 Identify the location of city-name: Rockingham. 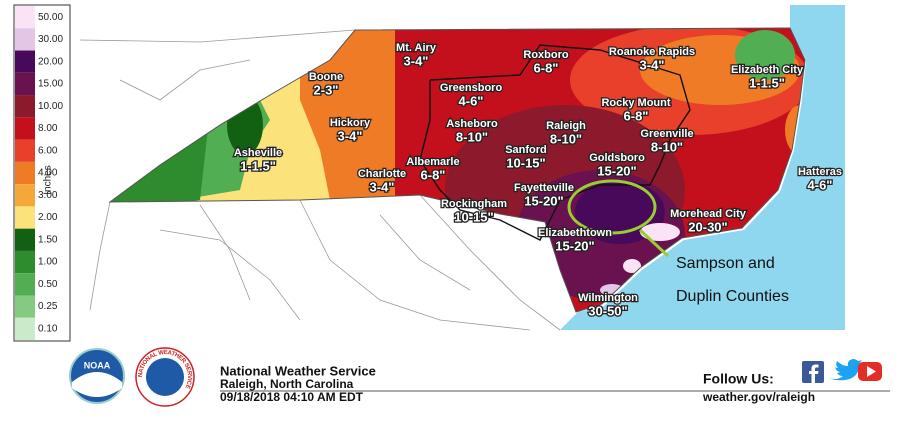
(474, 204).